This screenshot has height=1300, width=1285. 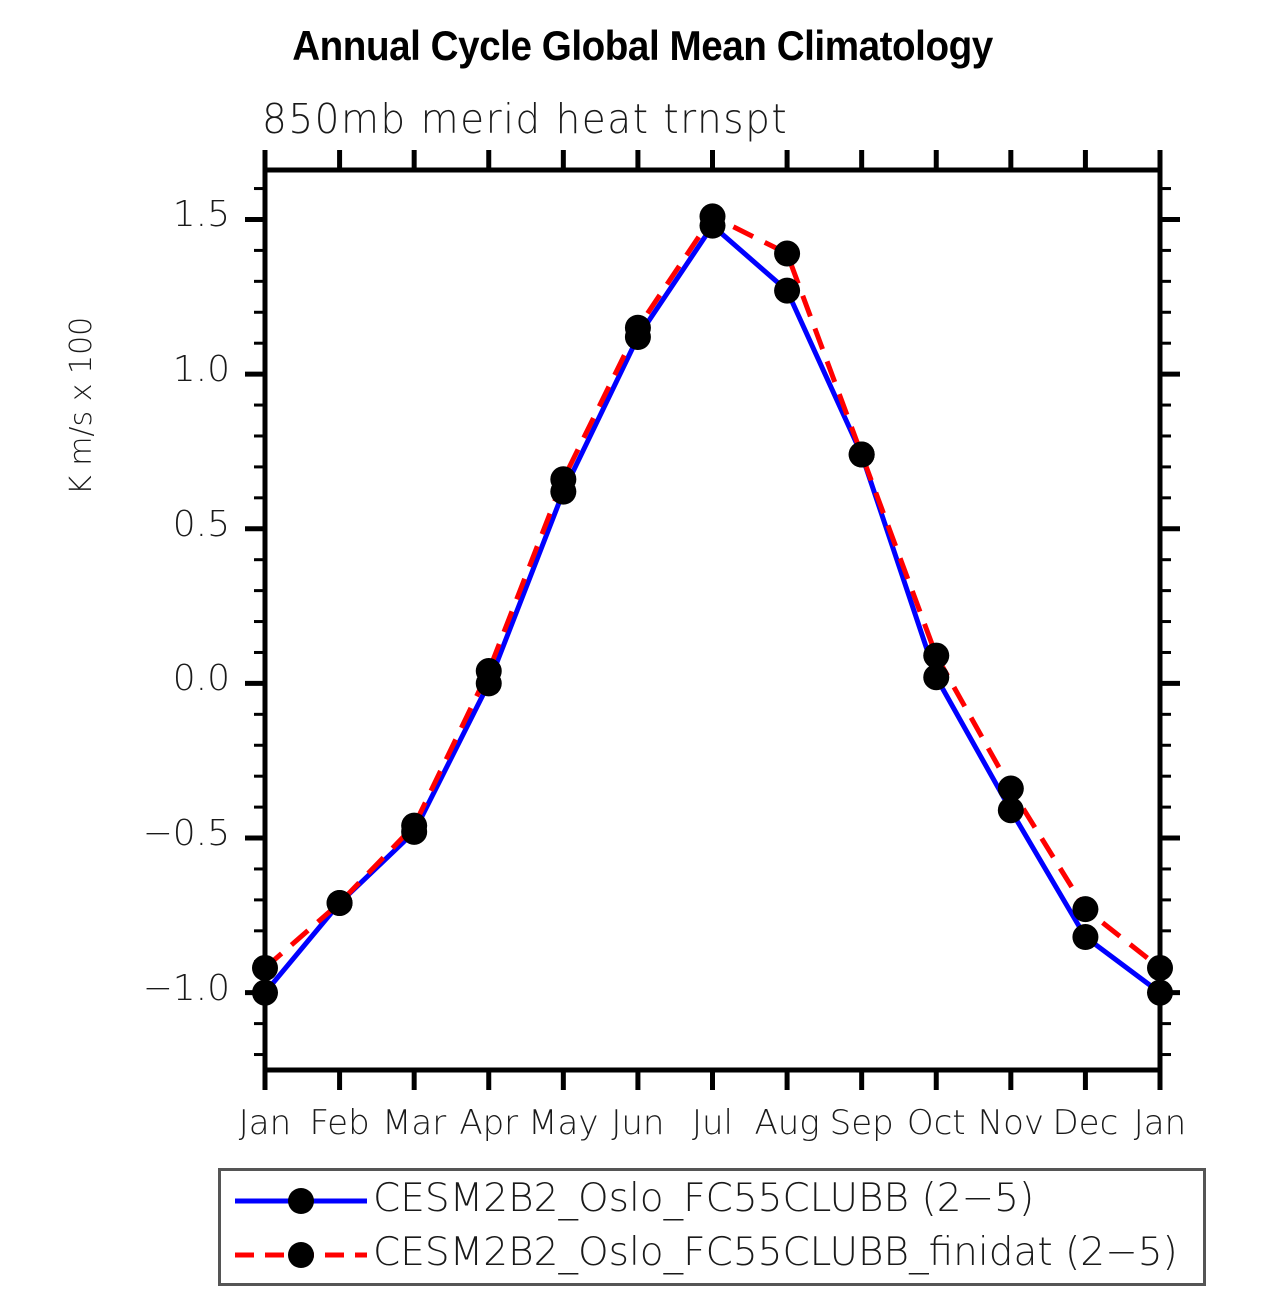 I want to click on legend-entry-0: CESM2B2_Oslo_FC55CLUBB (2−5), so click(x=712, y=1201).